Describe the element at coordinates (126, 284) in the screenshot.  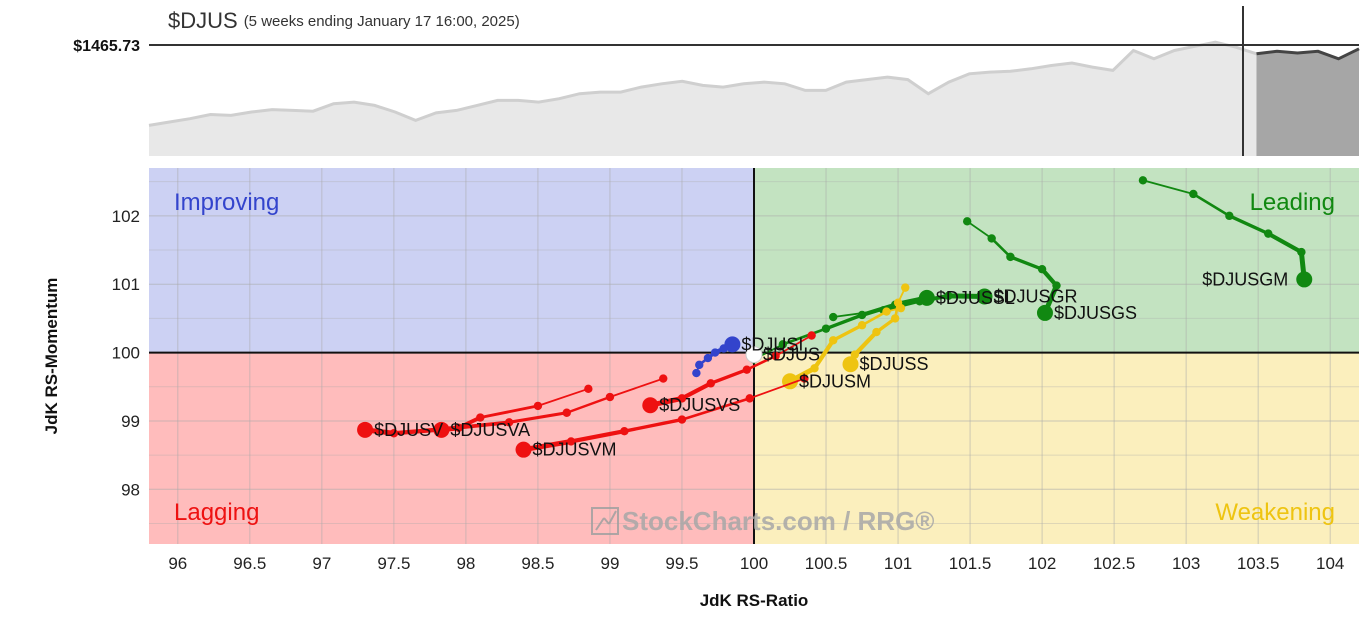
I see `y-tick-label: 101` at that location.